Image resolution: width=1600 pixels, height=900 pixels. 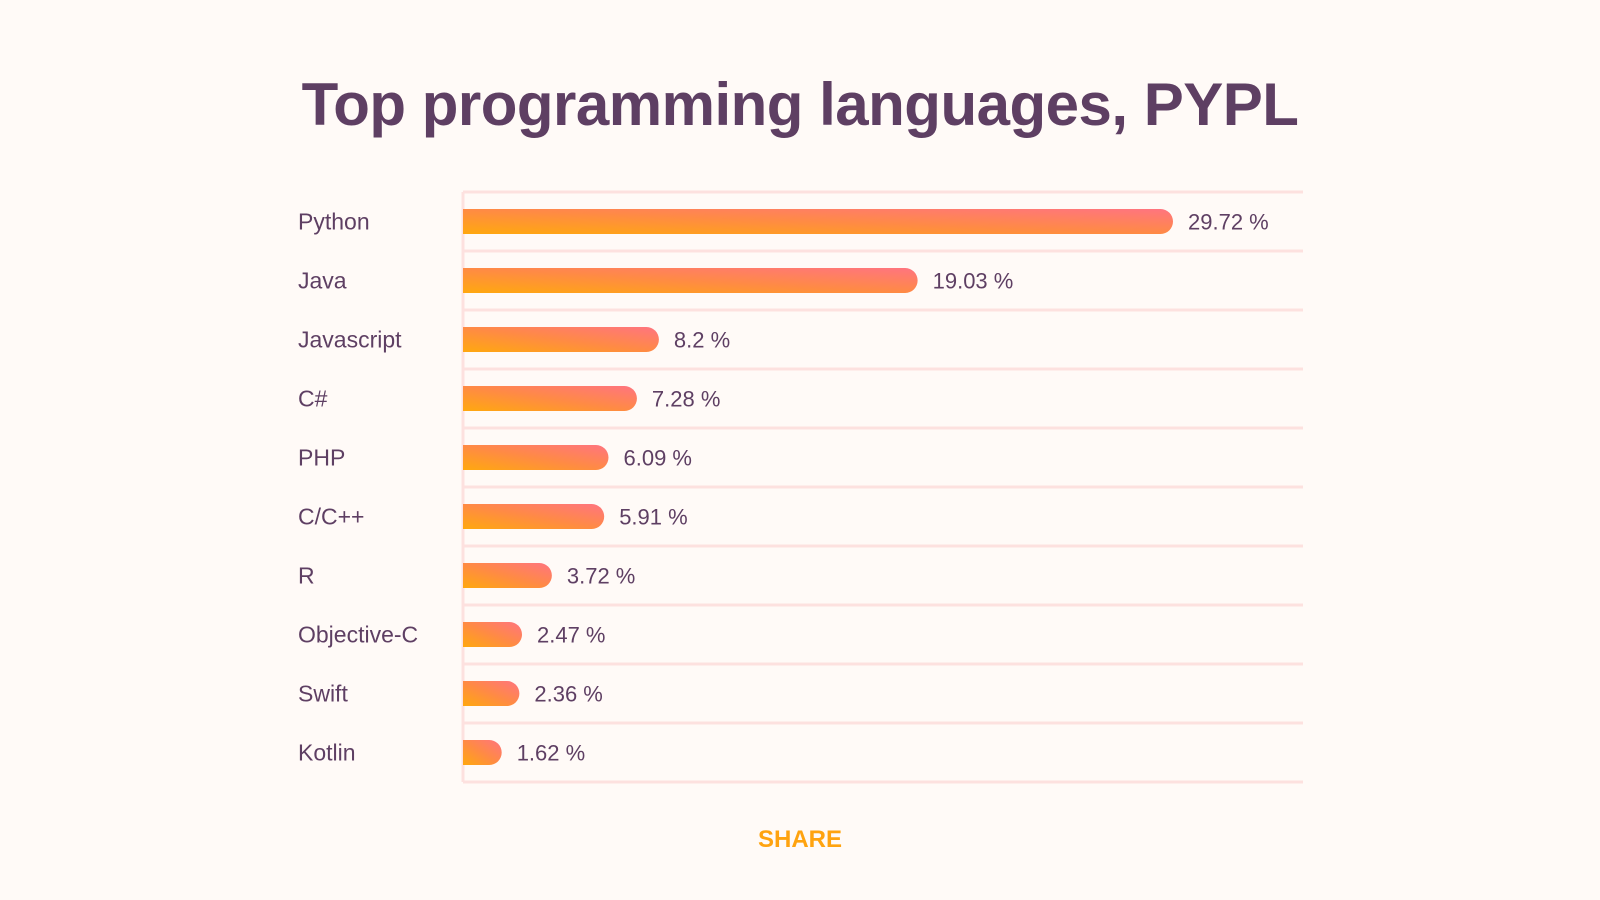 I want to click on category-label: Objective-C, so click(x=358, y=635).